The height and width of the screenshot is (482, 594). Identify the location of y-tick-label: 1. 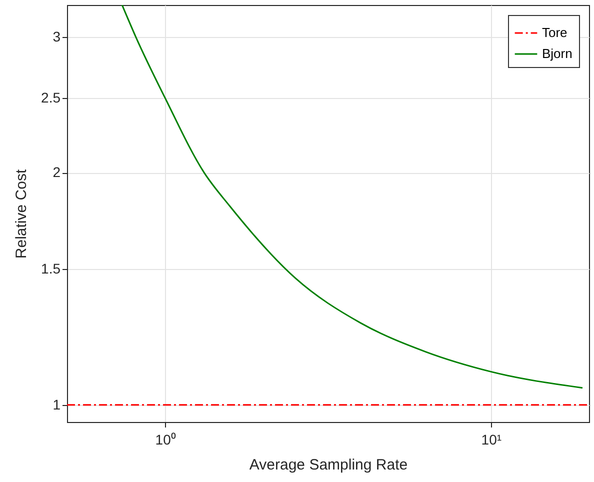
(56, 404).